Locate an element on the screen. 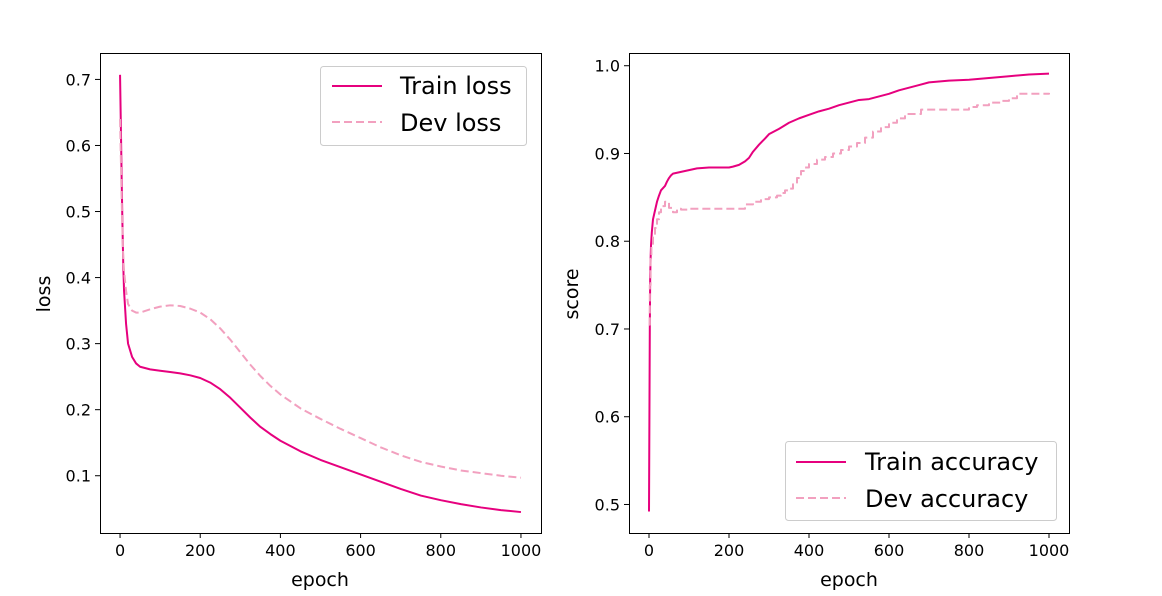  loss-y-tick: 0.4 is located at coordinates (83, 278).